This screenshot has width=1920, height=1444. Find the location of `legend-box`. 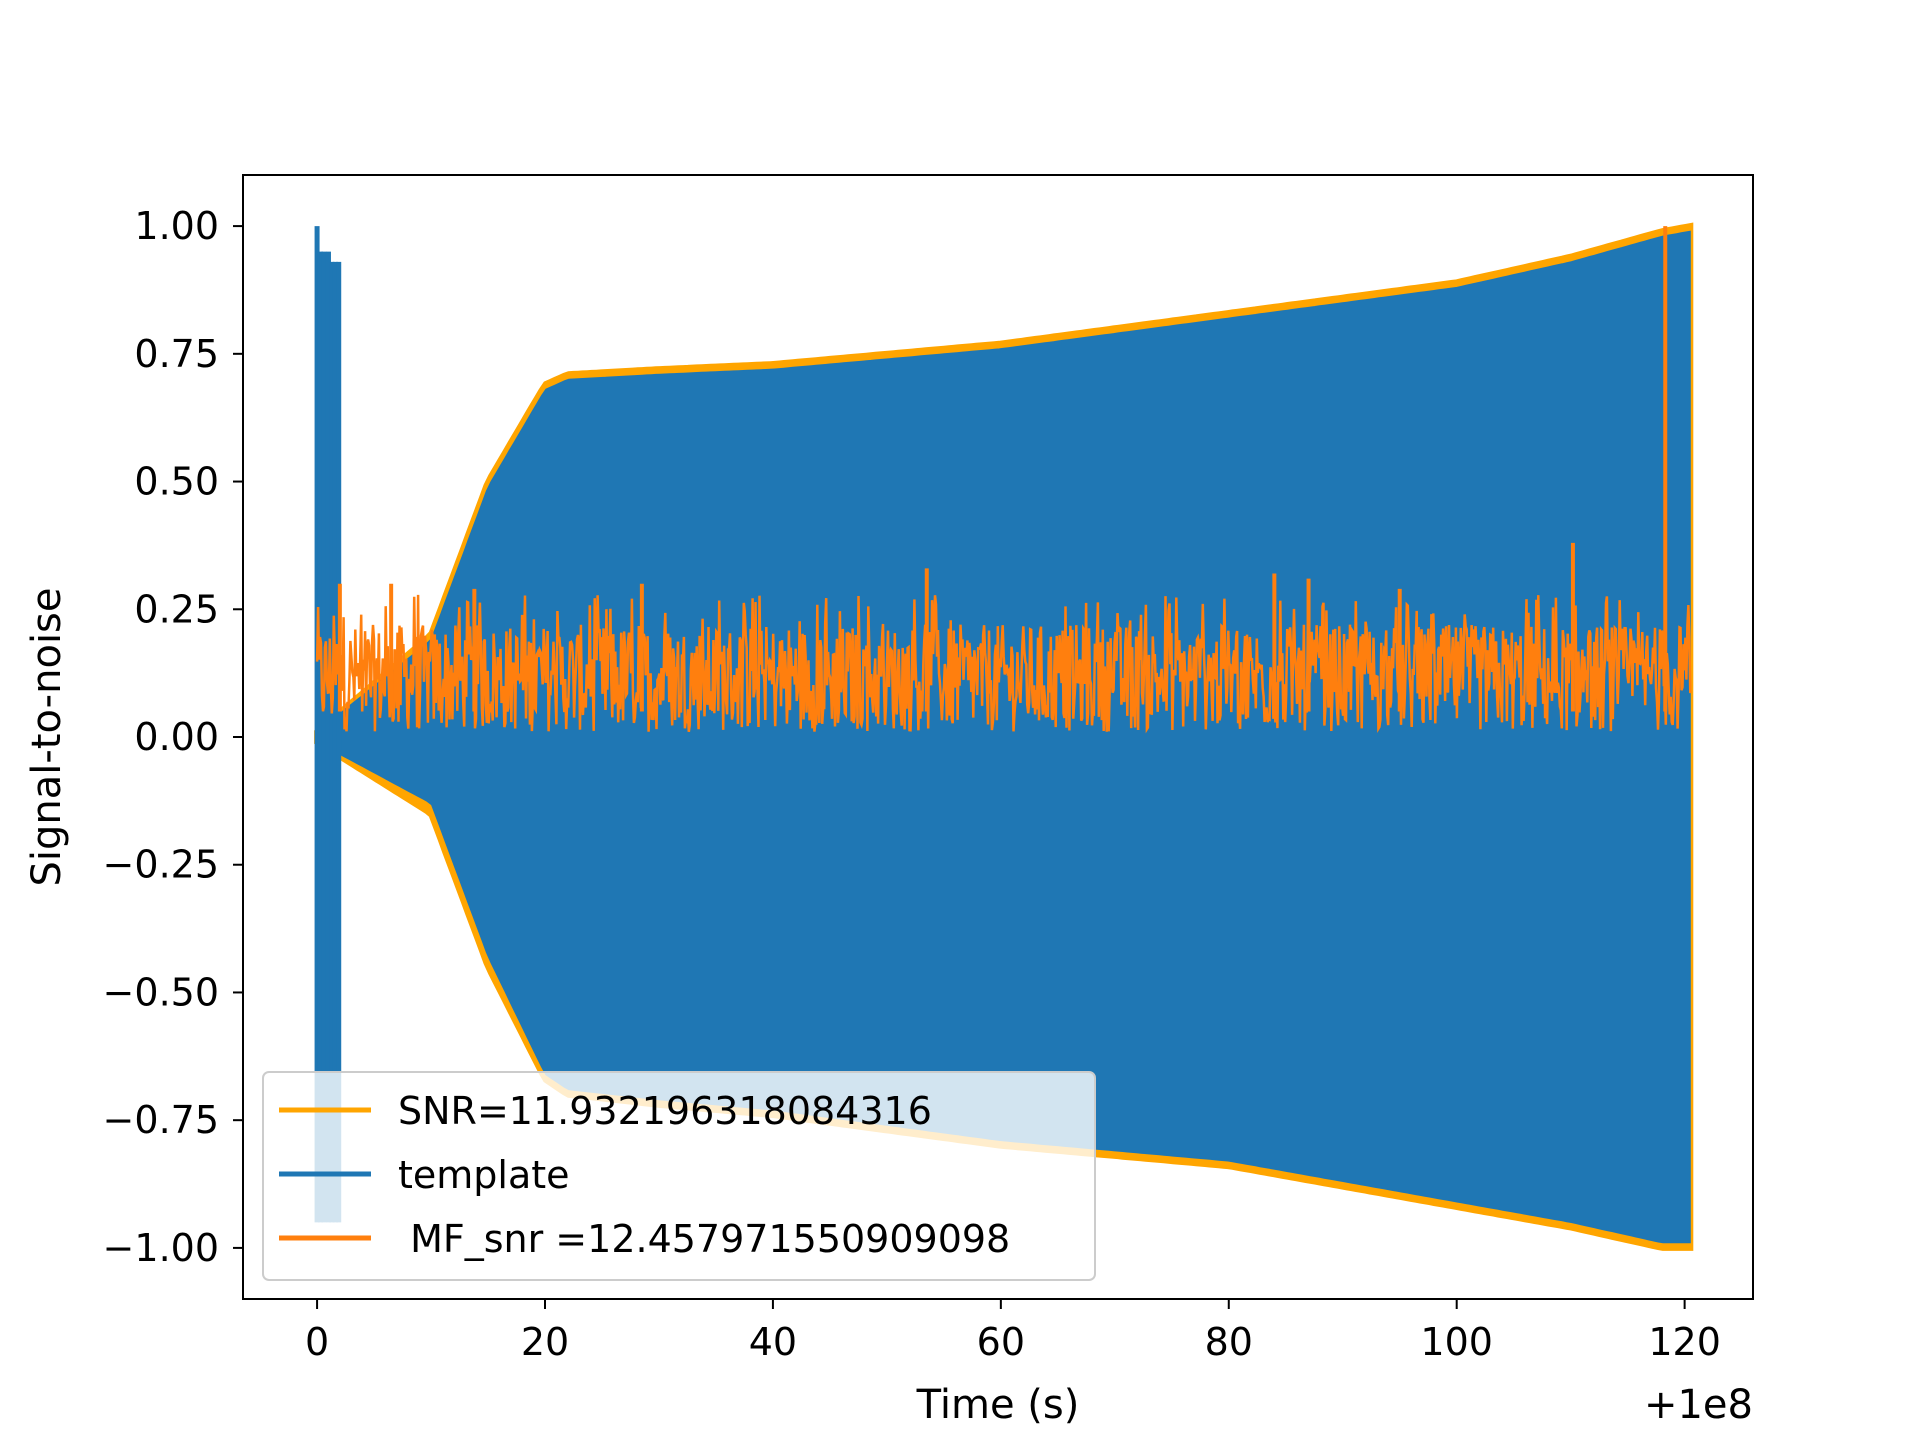

legend-box is located at coordinates (679, 1176).